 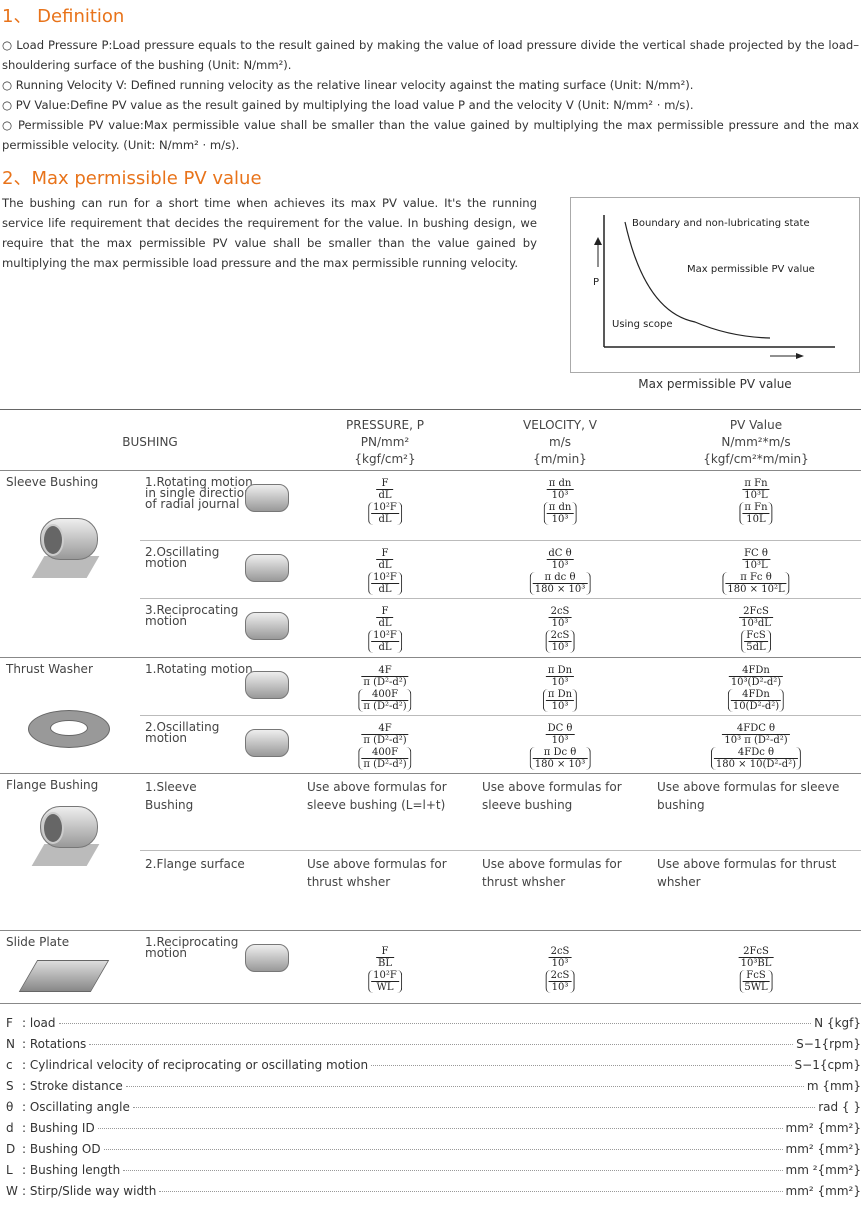 What do you see at coordinates (560, 578) in the screenshot?
I see `numerator: π dc θ` at bounding box center [560, 578].